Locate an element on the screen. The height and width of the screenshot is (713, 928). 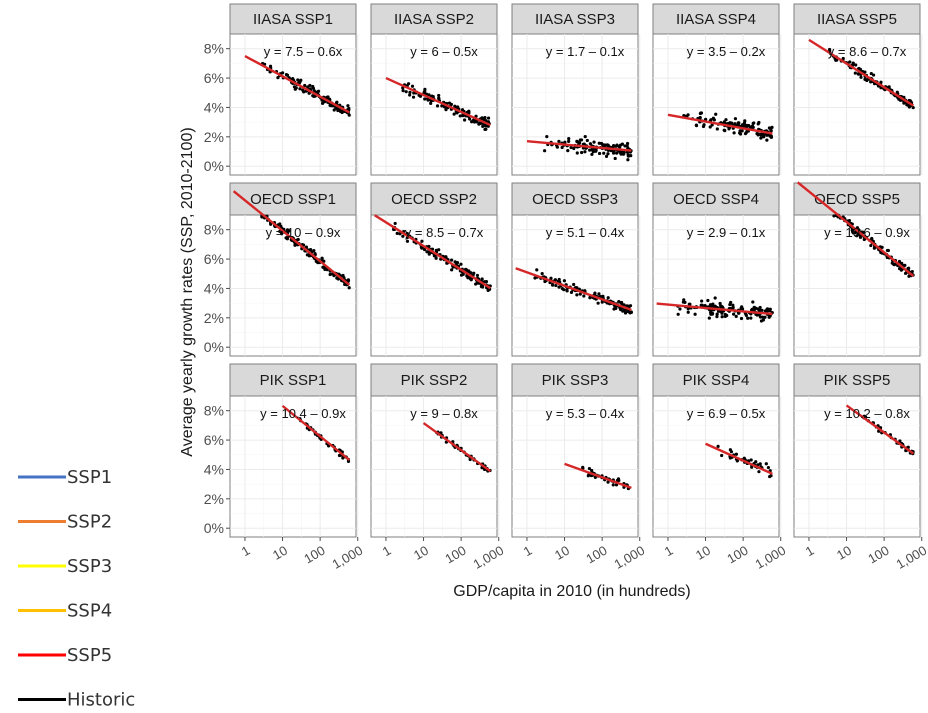
legend-item: SSP1 is located at coordinates (65, 477).